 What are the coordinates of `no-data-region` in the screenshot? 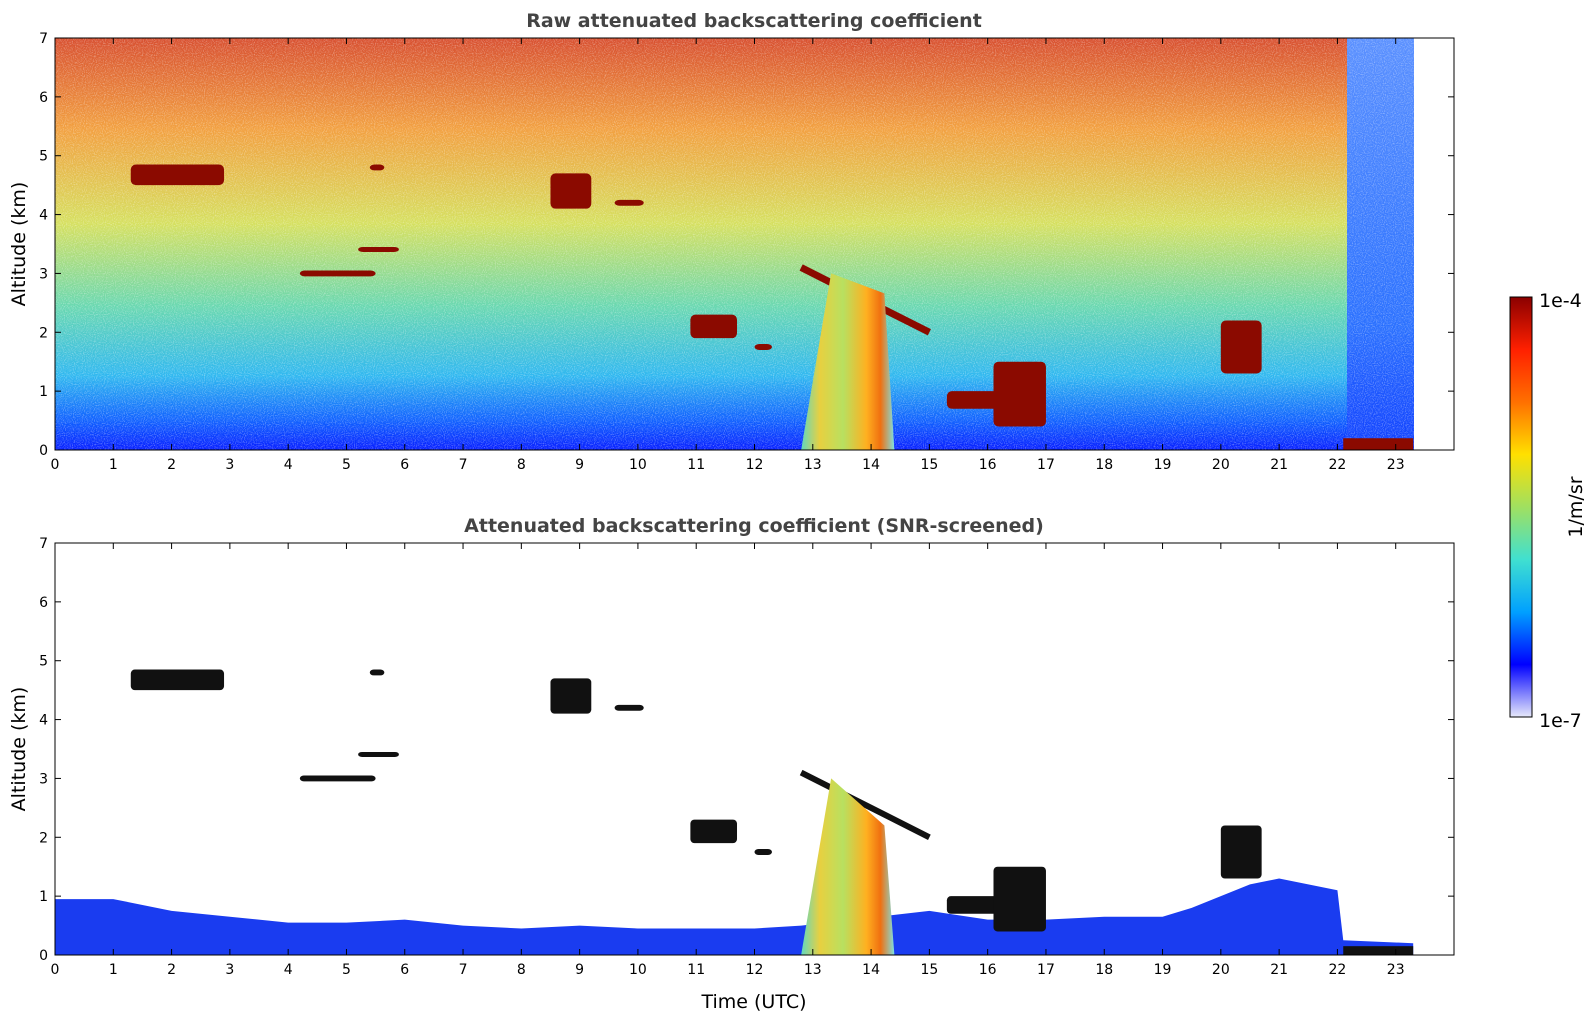 It's located at (1434, 244).